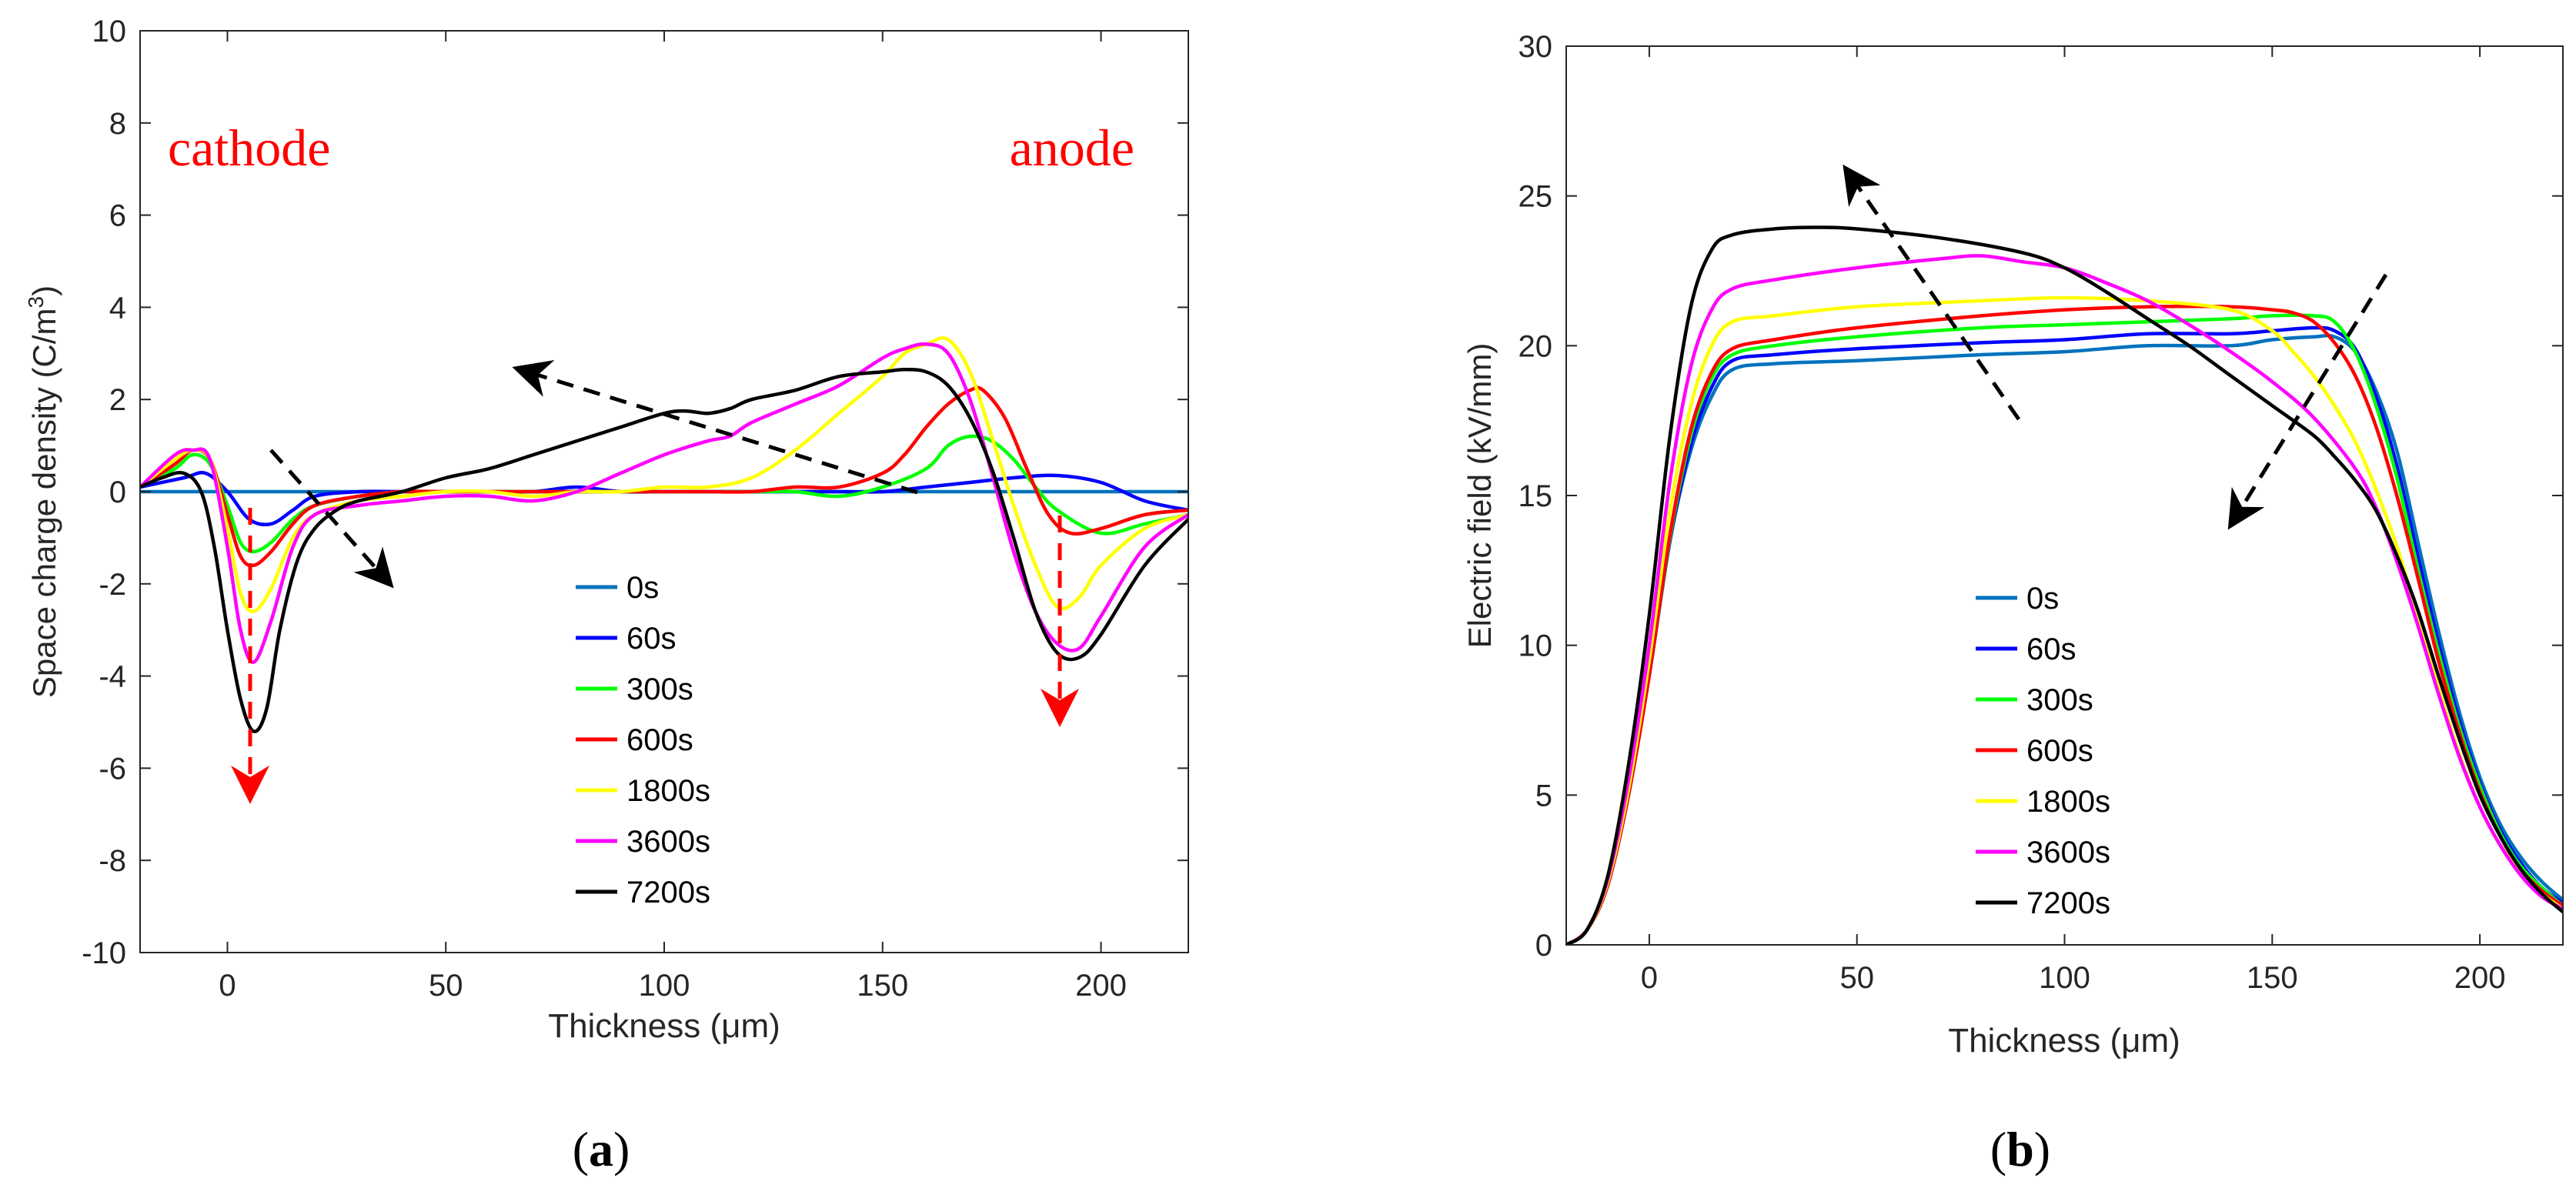 This screenshot has width=2576, height=1198. What do you see at coordinates (112, 769) in the screenshot?
I see `y-tick-label: -6` at bounding box center [112, 769].